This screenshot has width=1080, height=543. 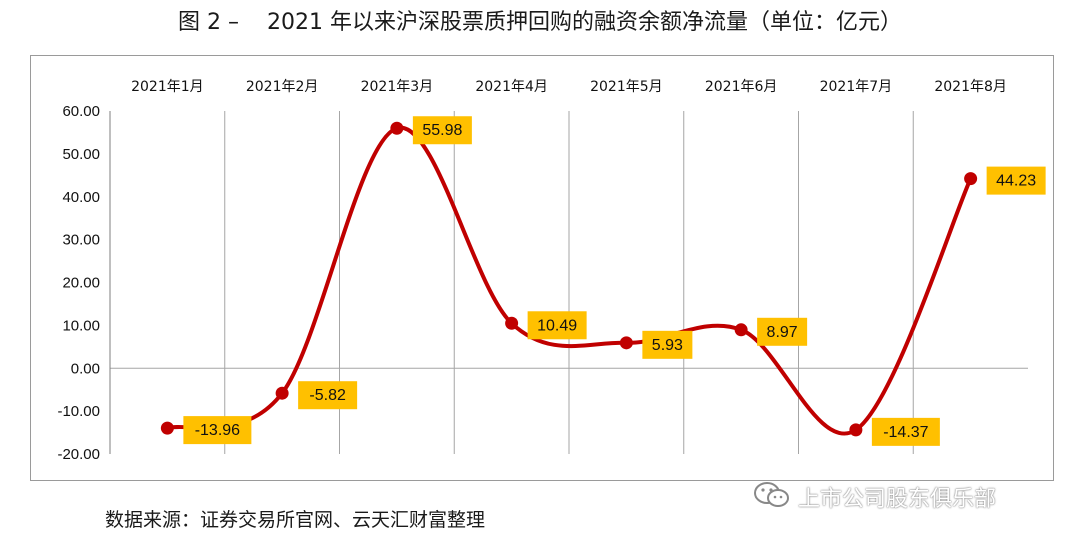 I want to click on watermark-text: 上市公司股东俱乐部, so click(x=897, y=499).